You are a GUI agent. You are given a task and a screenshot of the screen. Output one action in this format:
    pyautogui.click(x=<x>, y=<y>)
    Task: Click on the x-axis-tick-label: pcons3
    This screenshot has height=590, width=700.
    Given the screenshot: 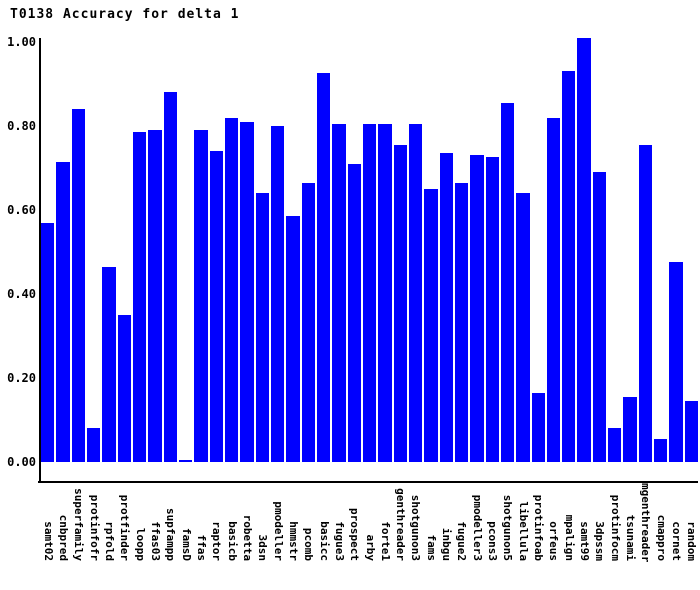 What is the action you would take?
    pyautogui.click(x=493, y=541)
    